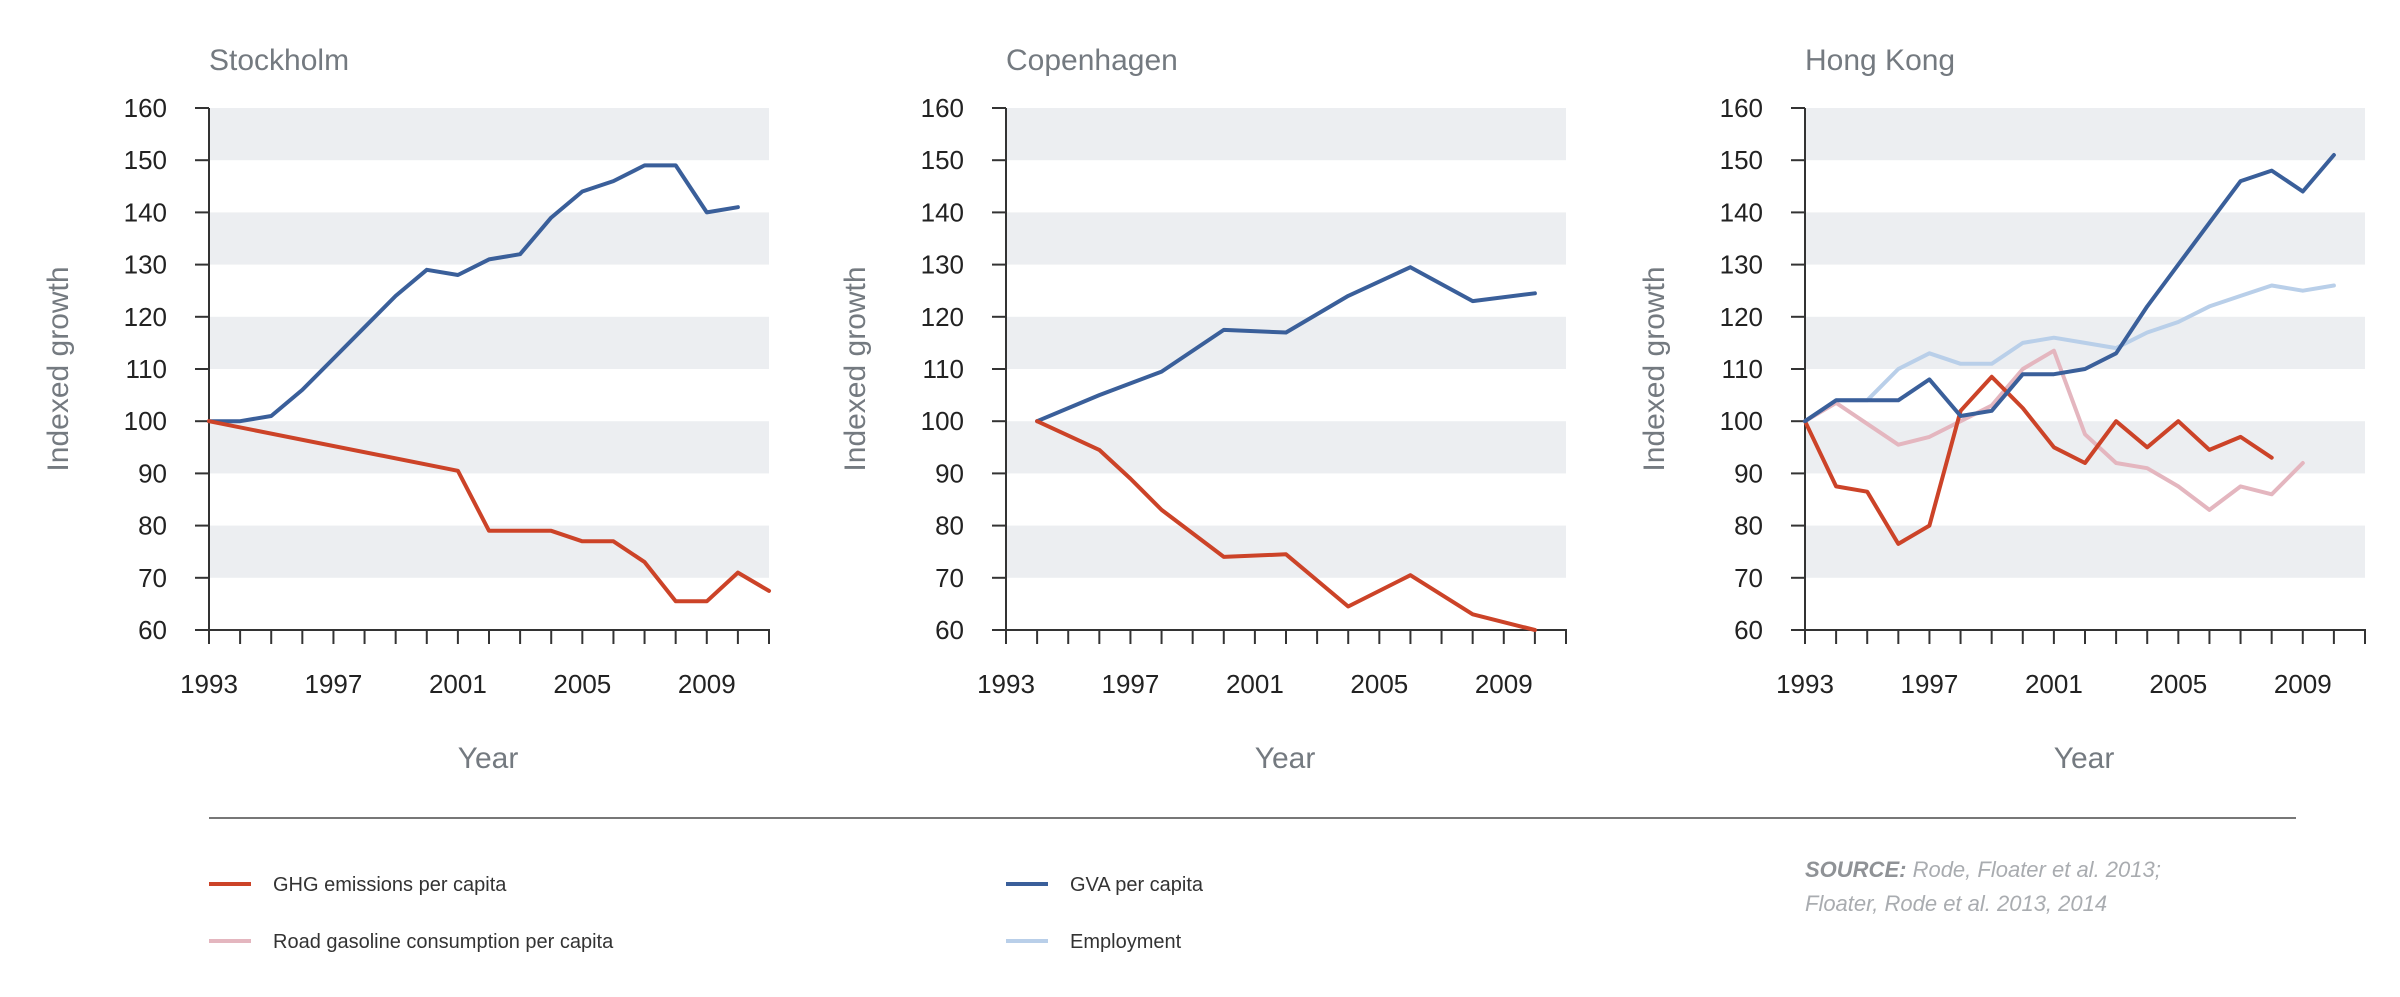  I want to click on legend-item-gasoline: Road gasoline consumption per capita, so click(411, 942).